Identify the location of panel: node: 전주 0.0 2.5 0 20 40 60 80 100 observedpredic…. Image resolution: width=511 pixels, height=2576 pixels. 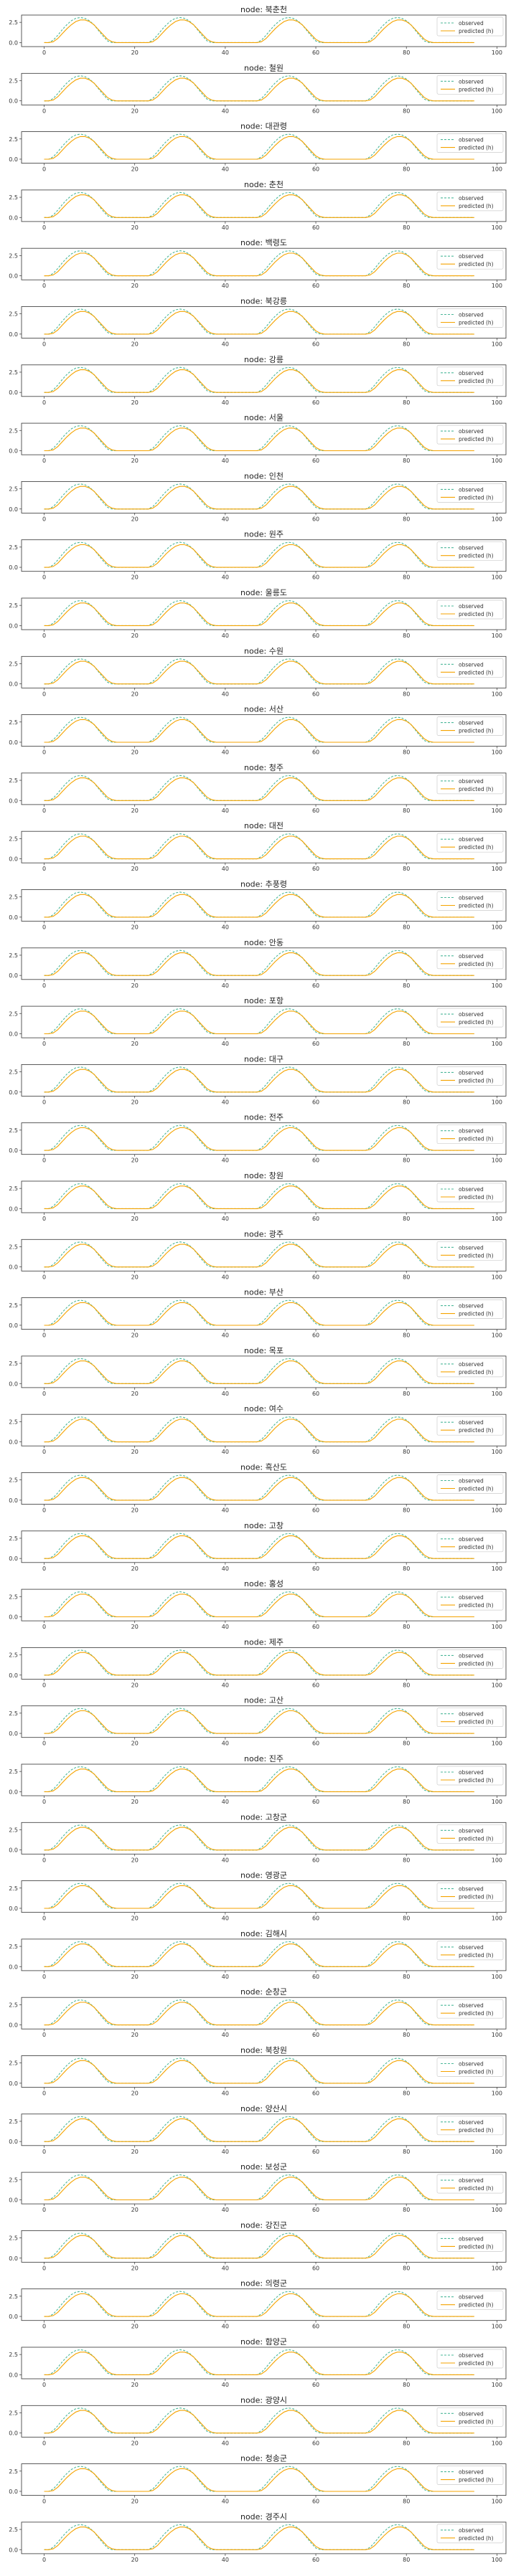
(258, 1138).